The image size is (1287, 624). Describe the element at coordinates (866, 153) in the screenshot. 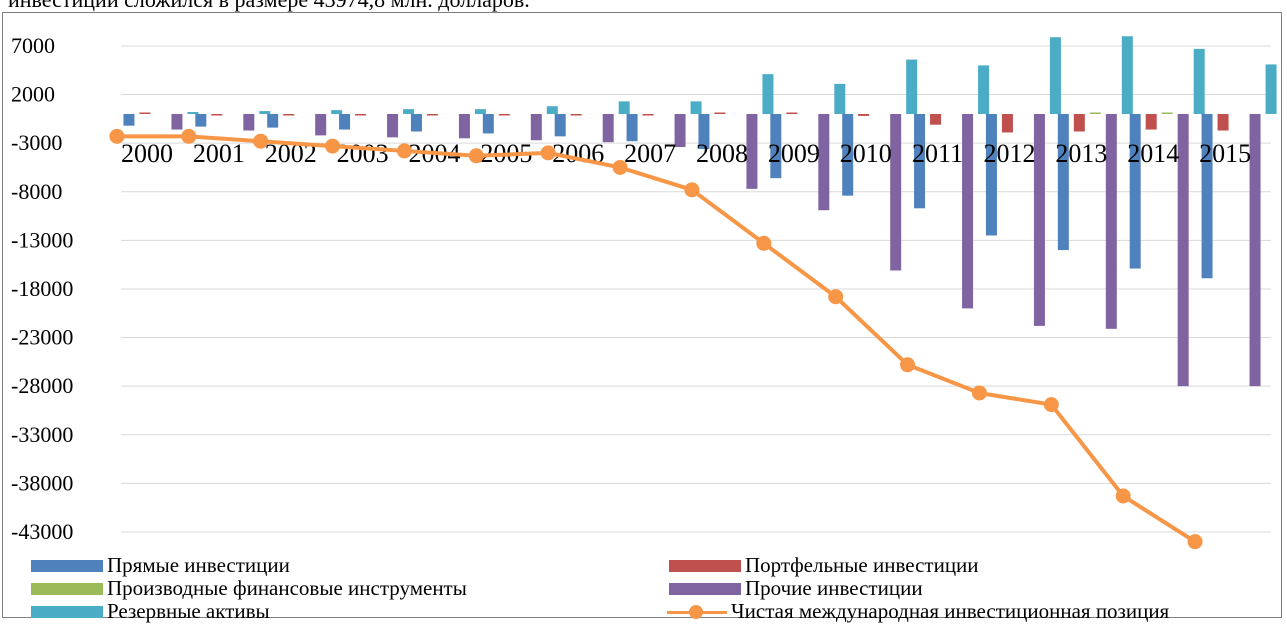

I see `x-tick-label: 2010` at that location.